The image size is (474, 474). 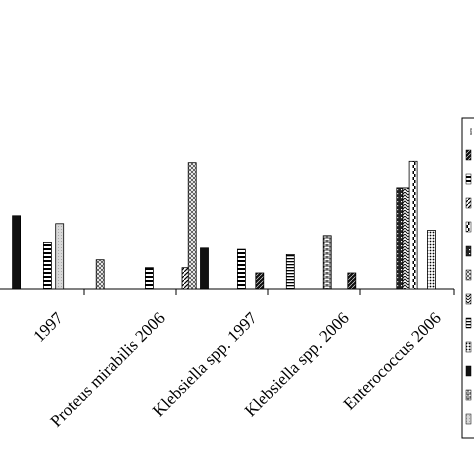 What do you see at coordinates (468, 287) in the screenshot?
I see `legend-swatches` at bounding box center [468, 287].